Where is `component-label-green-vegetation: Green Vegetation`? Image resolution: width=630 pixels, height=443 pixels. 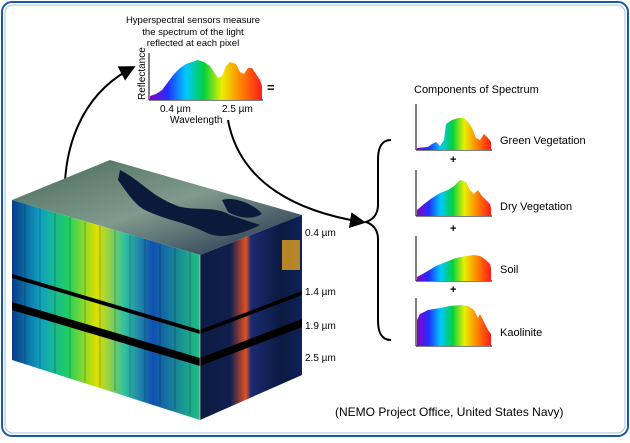
component-label-green-vegetation: Green Vegetation is located at coordinates (543, 141).